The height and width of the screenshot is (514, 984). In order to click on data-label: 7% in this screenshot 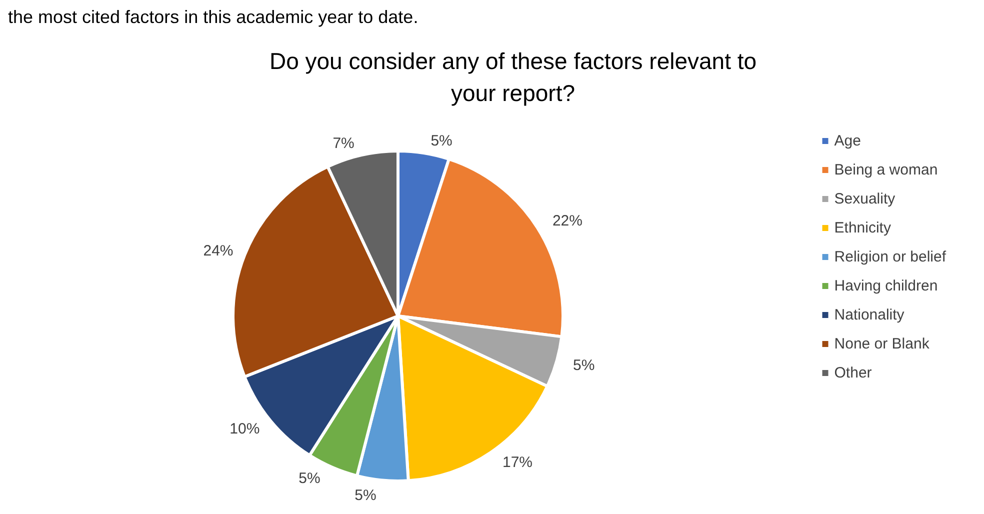, I will do `click(343, 143)`.